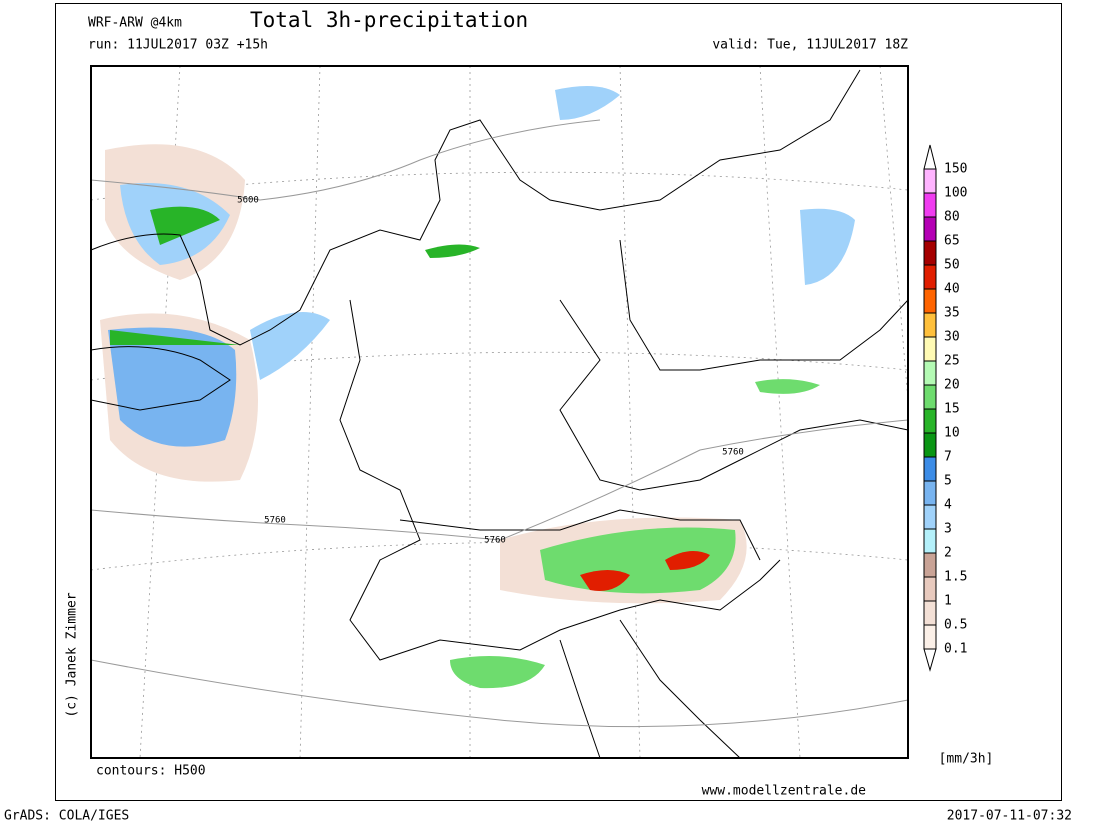 The height and width of the screenshot is (825, 1100). What do you see at coordinates (135, 23) in the screenshot?
I see `model-label: WRF-ARW @4km` at bounding box center [135, 23].